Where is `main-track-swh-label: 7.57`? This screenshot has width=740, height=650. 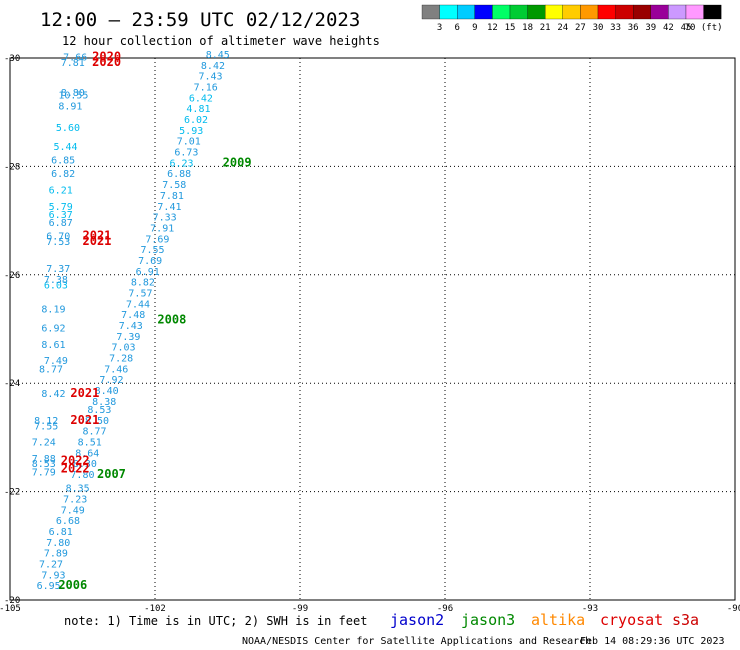 main-track-swh-label: 7.57 is located at coordinates (140, 293).